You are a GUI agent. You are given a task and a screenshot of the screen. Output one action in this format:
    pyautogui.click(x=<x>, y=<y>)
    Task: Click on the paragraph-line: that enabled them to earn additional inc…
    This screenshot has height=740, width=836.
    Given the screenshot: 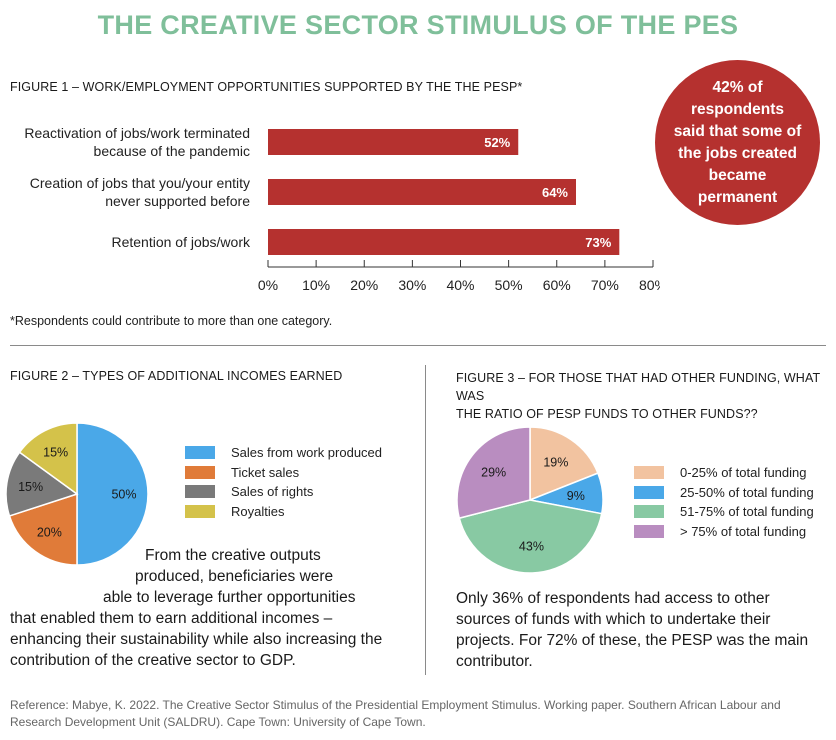 What is the action you would take?
    pyautogui.click(x=171, y=618)
    